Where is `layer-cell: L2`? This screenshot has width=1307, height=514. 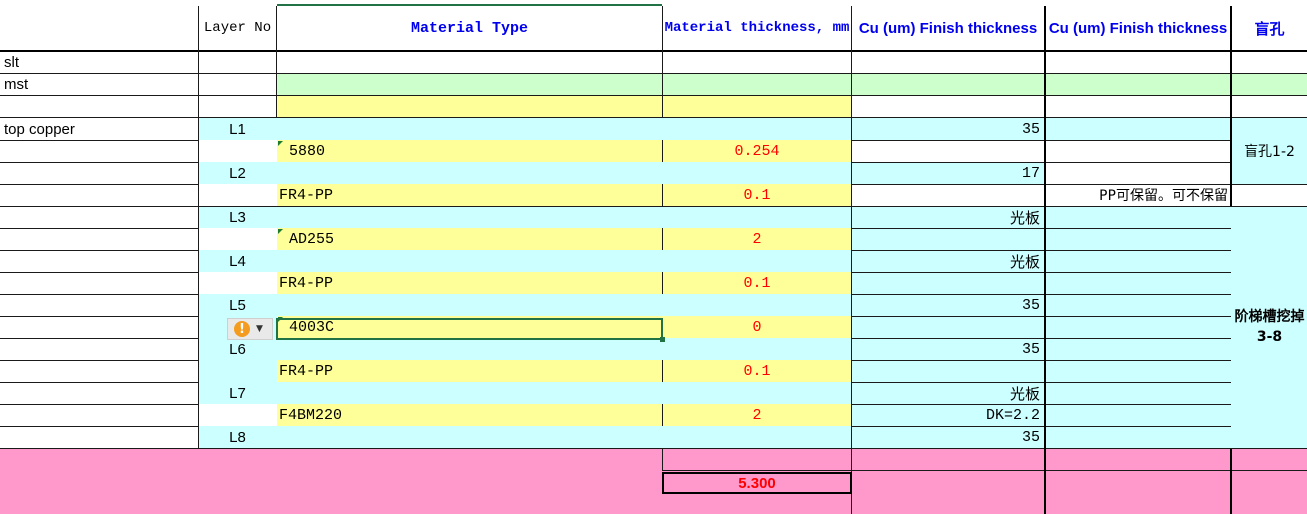
layer-cell: L2 is located at coordinates (237, 173).